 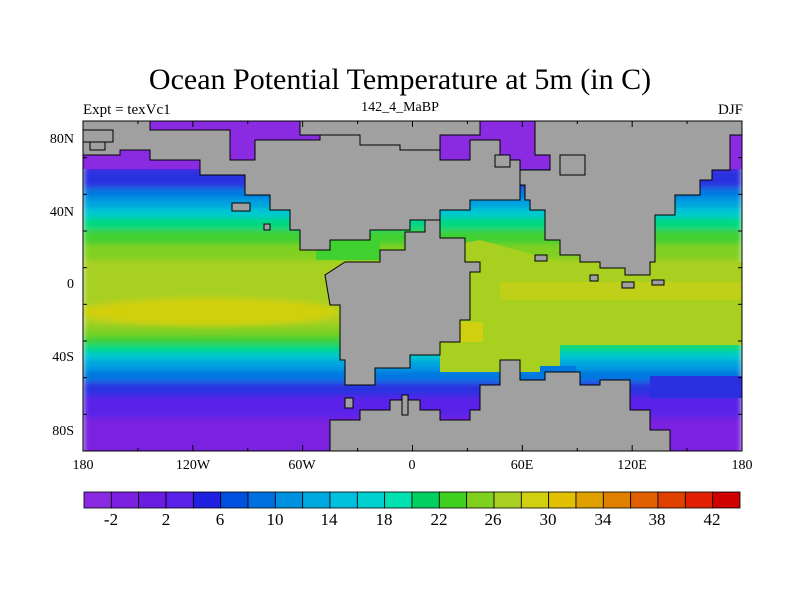 What do you see at coordinates (657, 519) in the screenshot?
I see `colorbar-label: 38` at bounding box center [657, 519].